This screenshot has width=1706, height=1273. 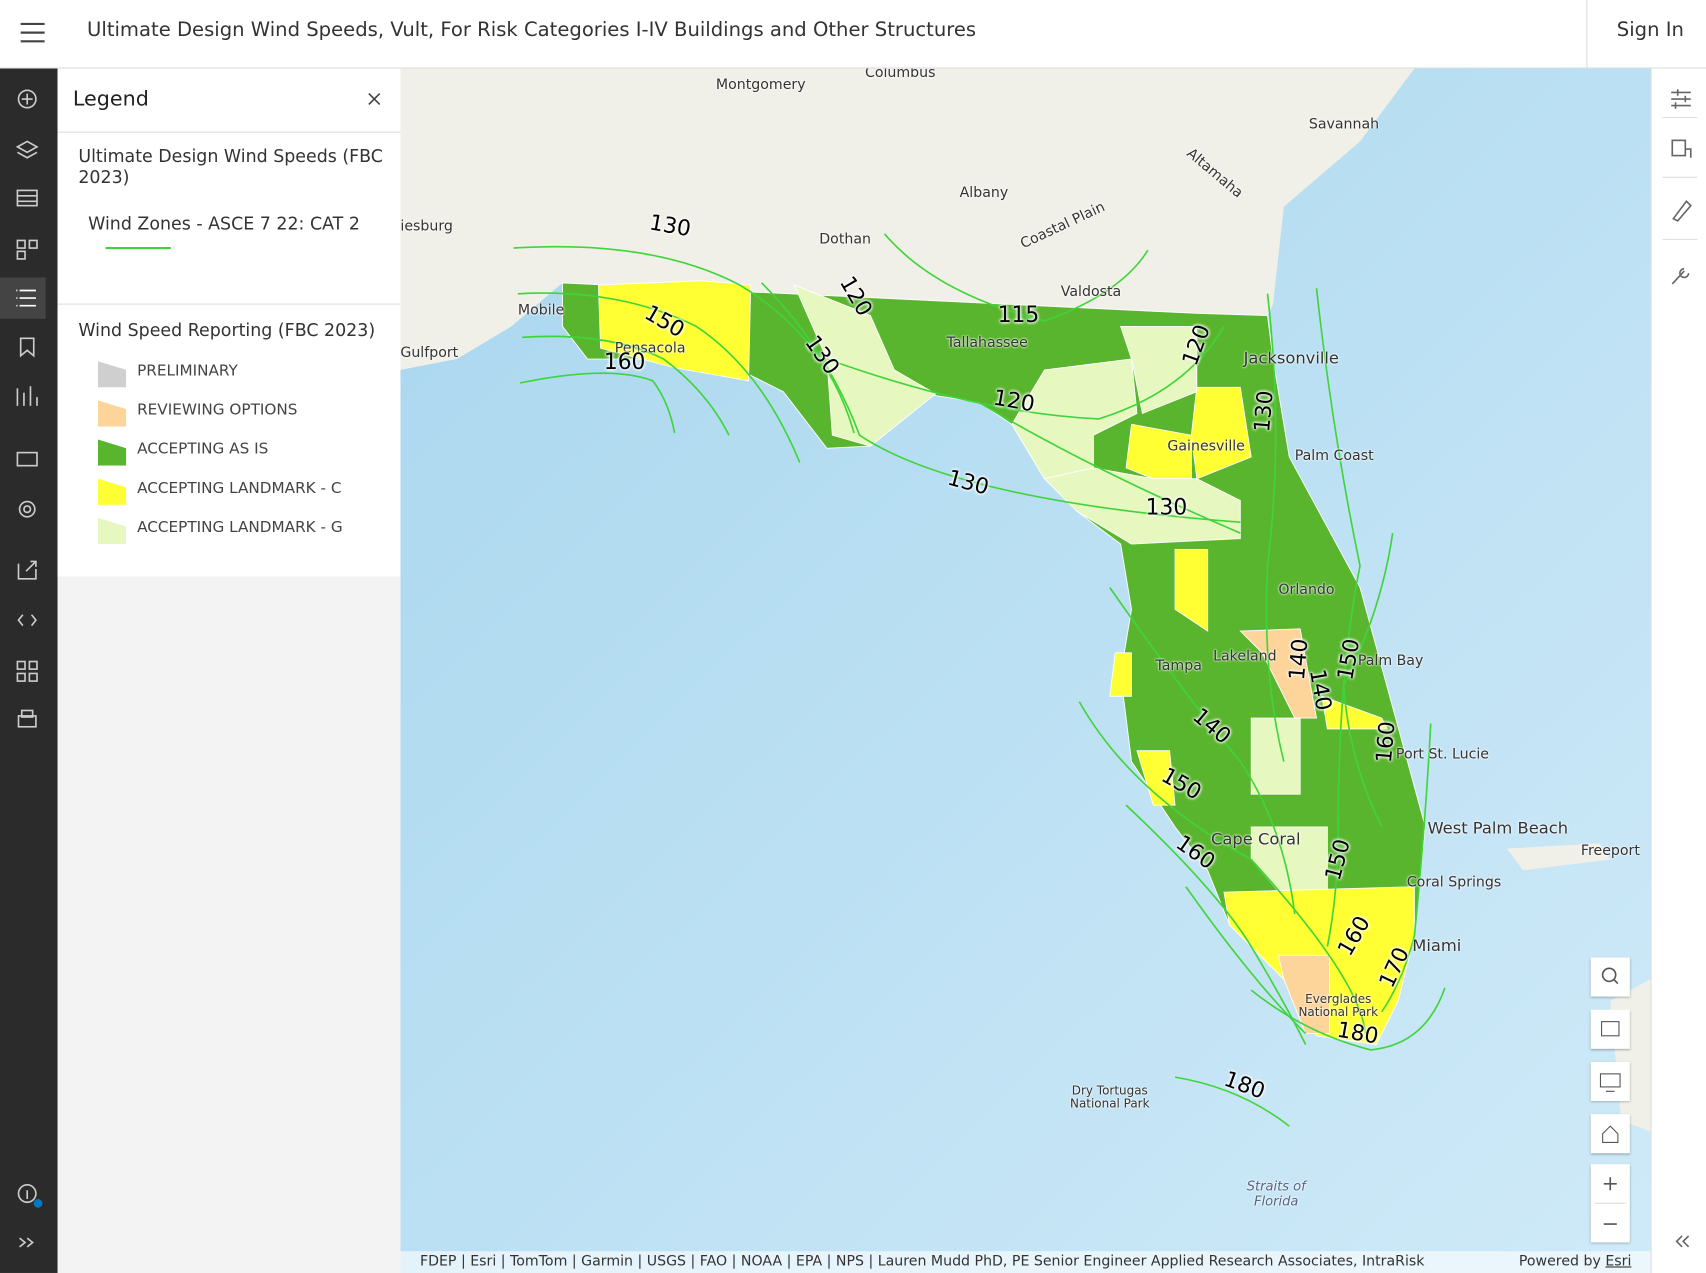 I want to click on place-label: Palm Bay, so click(x=1390, y=661).